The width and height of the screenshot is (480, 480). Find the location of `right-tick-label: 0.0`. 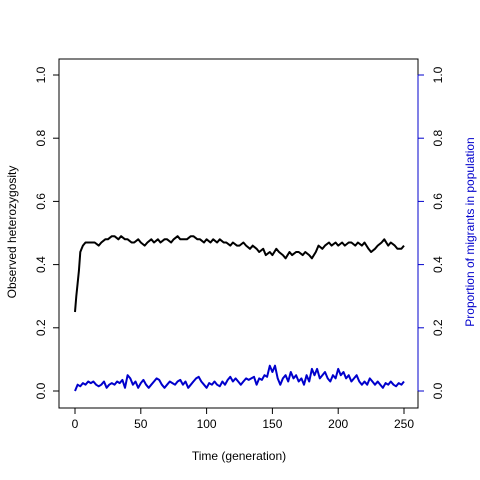

right-tick-label: 0.0 is located at coordinates (438, 390).